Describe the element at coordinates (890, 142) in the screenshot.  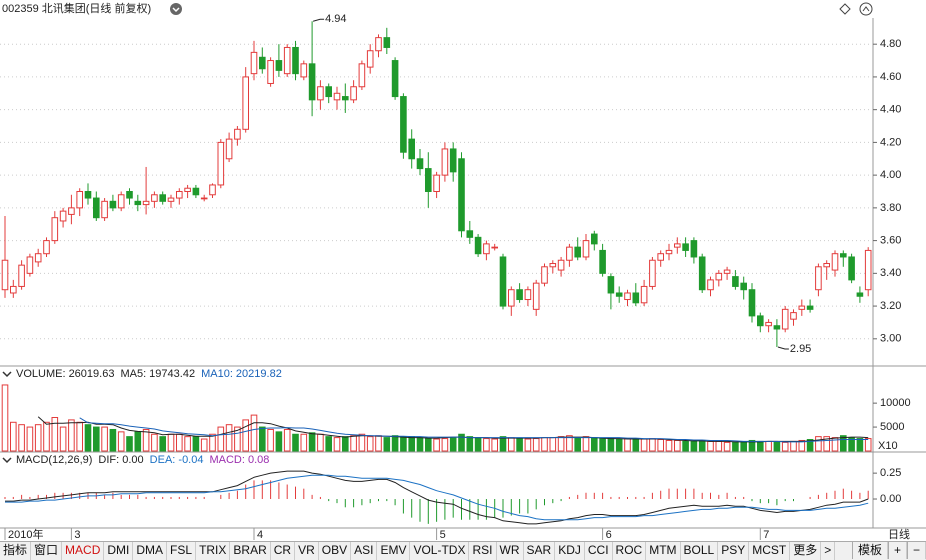
I see `y-tick-label: 4.20` at that location.